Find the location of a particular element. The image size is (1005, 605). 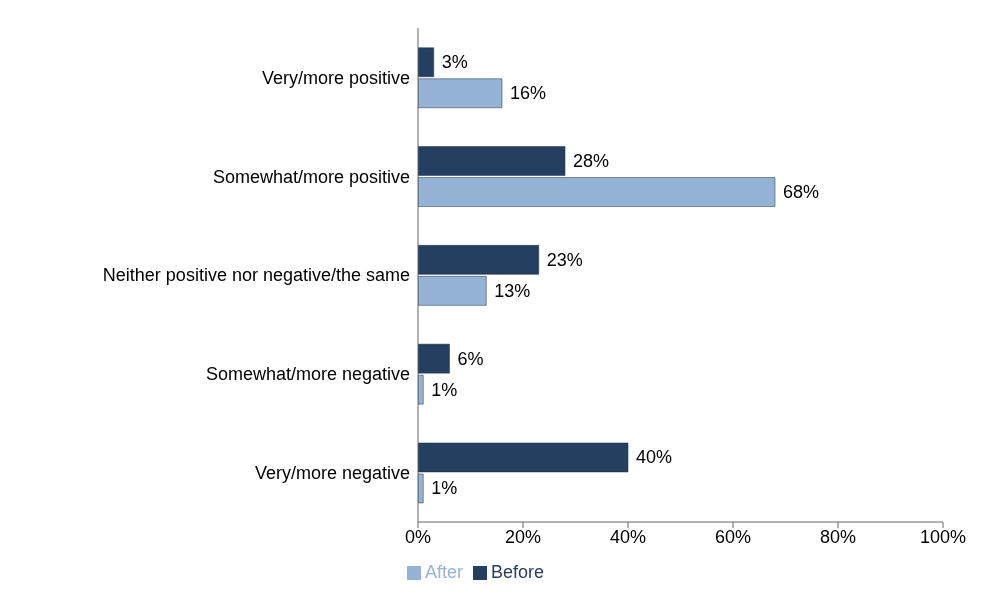

x-tick-label: 20% is located at coordinates (523, 536).